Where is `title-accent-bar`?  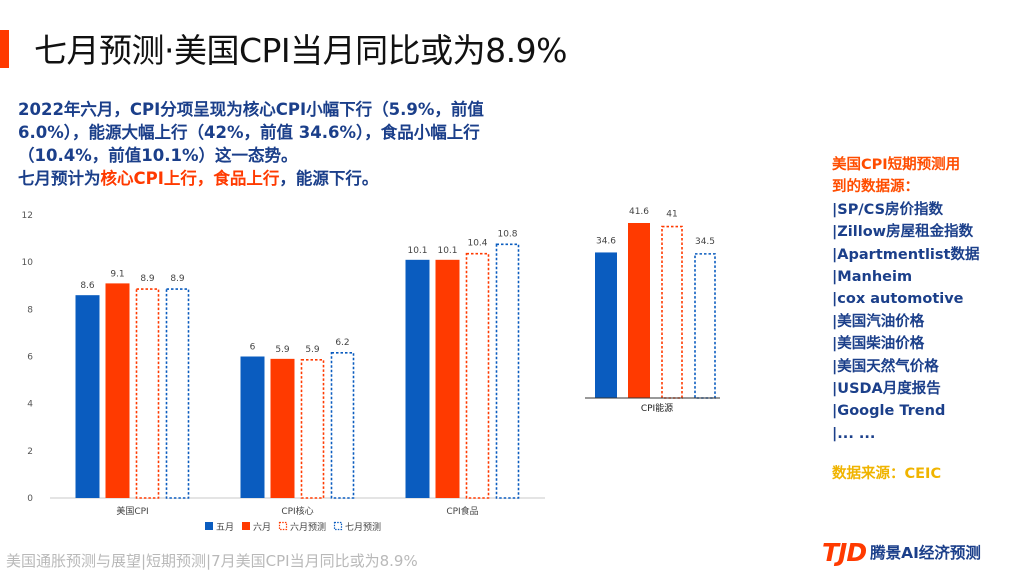 title-accent-bar is located at coordinates (4, 49).